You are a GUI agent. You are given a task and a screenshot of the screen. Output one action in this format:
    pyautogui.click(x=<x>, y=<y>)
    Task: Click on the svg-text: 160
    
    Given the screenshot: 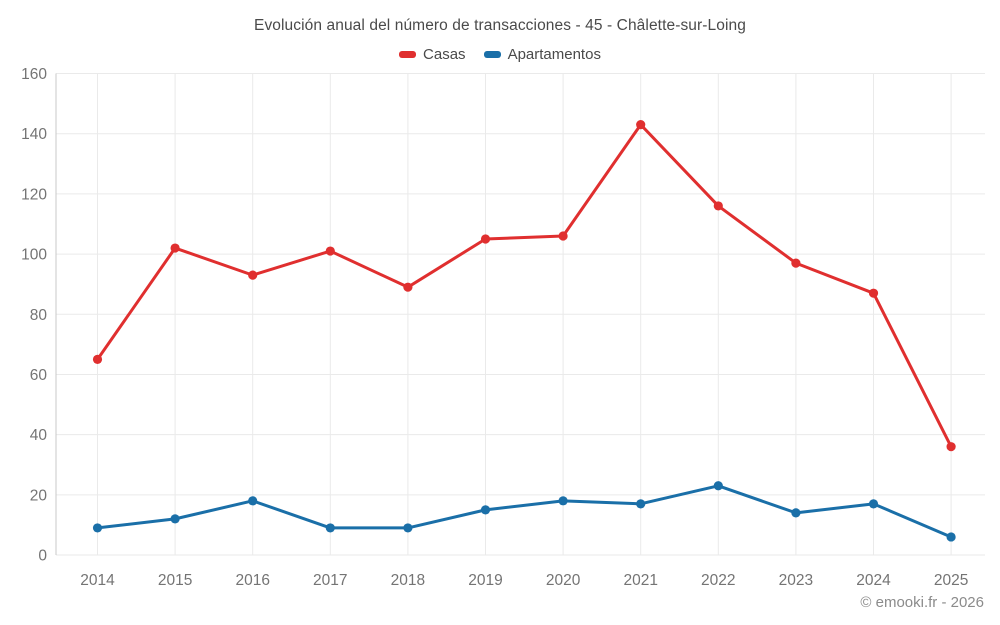 What is the action you would take?
    pyautogui.click(x=34, y=74)
    